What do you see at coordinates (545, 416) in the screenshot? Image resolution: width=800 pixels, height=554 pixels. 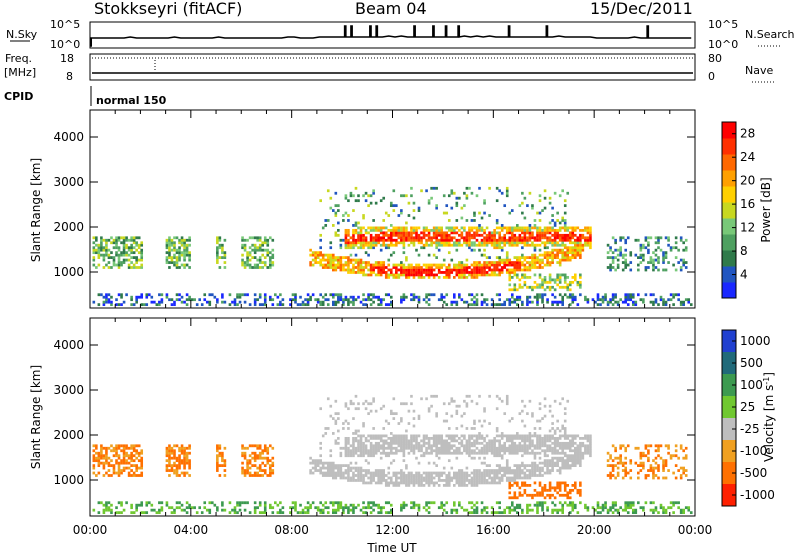 I see `velocity-cell-1933` at bounding box center [545, 416].